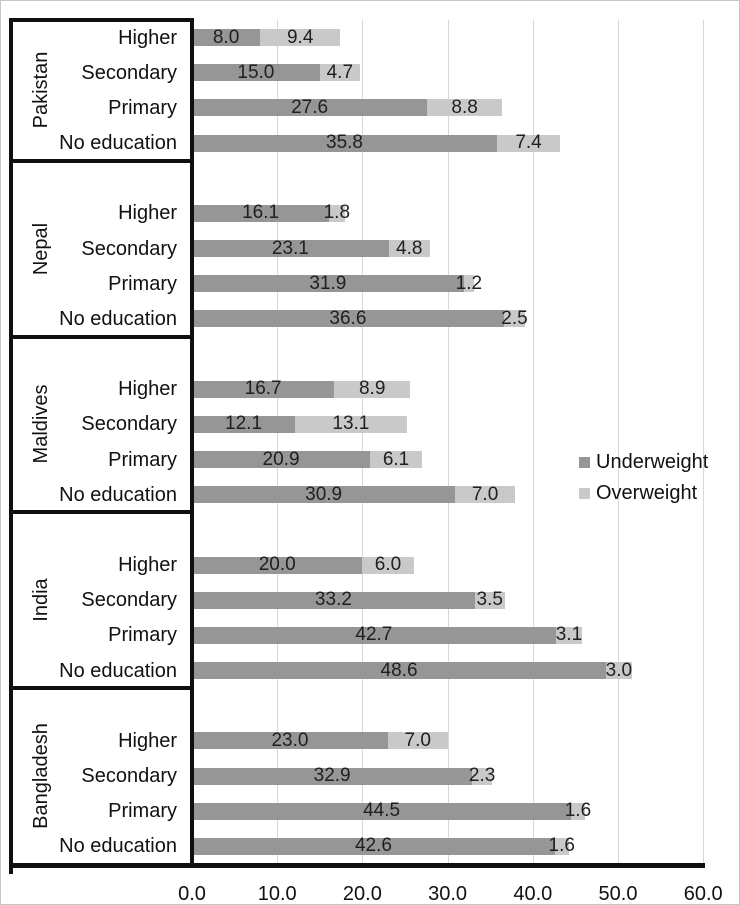  I want to click on legend-label: Overweight, so click(647, 493).